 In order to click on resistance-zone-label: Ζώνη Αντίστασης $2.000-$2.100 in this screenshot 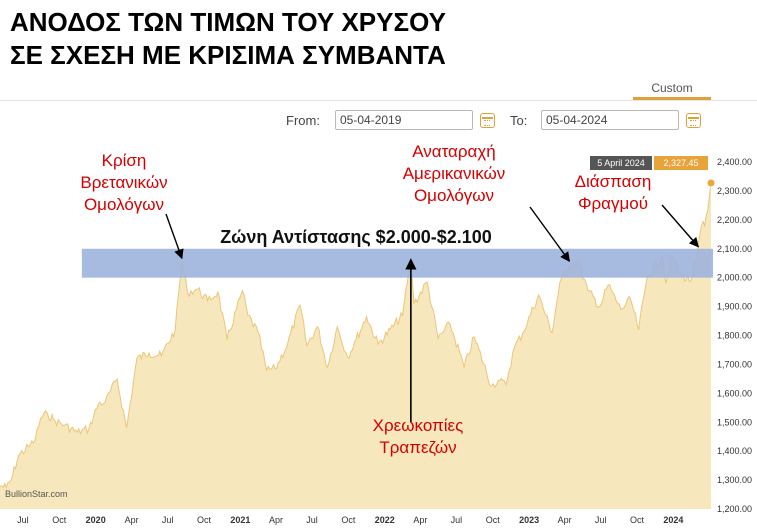, I will do `click(356, 237)`.